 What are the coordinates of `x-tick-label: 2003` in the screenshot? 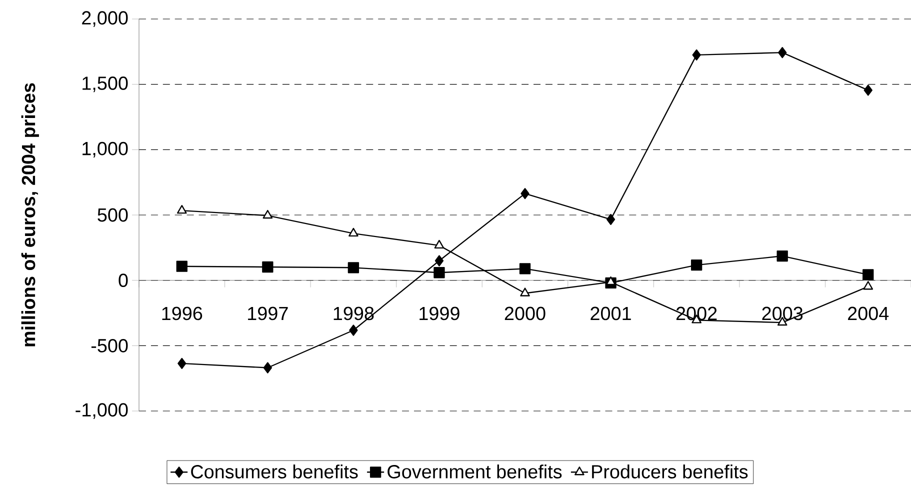 It's located at (782, 313).